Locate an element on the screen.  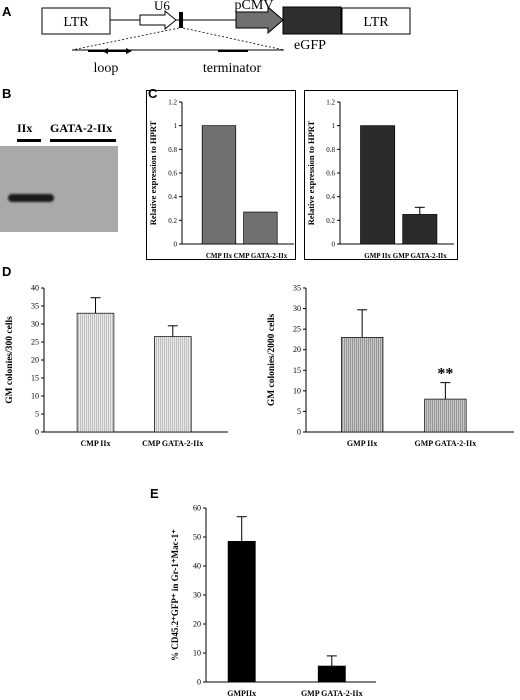
loop-label: loop is located at coordinates (106, 68).